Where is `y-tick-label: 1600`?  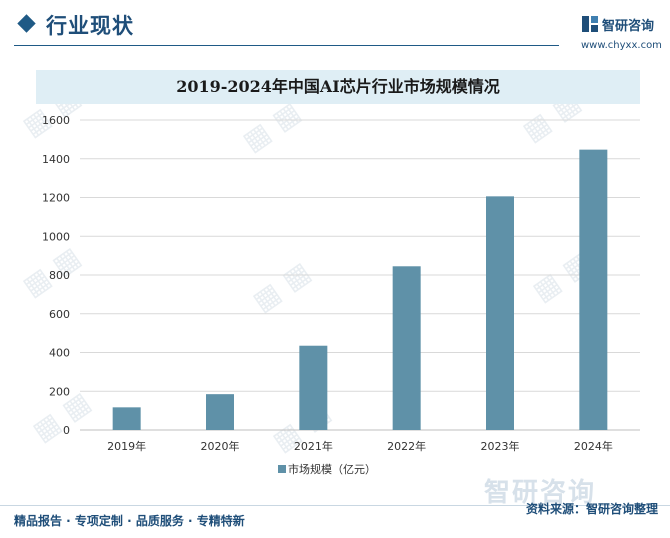 y-tick-label: 1600 is located at coordinates (56, 120).